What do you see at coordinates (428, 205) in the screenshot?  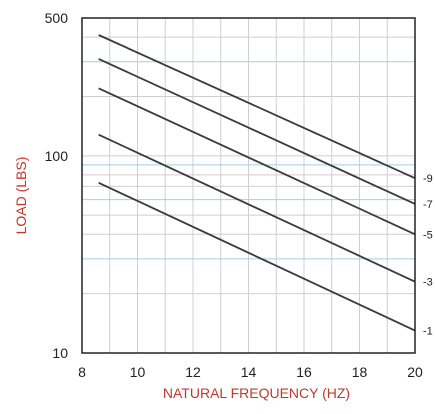 I see `series-label: -7` at bounding box center [428, 205].